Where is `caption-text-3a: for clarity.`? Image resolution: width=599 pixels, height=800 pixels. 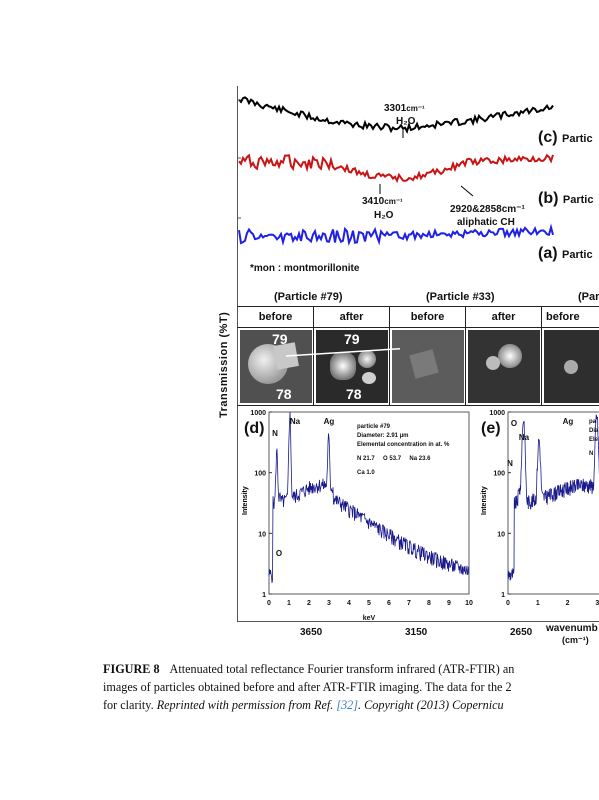 caption-text-3a: for clarity. is located at coordinates (128, 705).